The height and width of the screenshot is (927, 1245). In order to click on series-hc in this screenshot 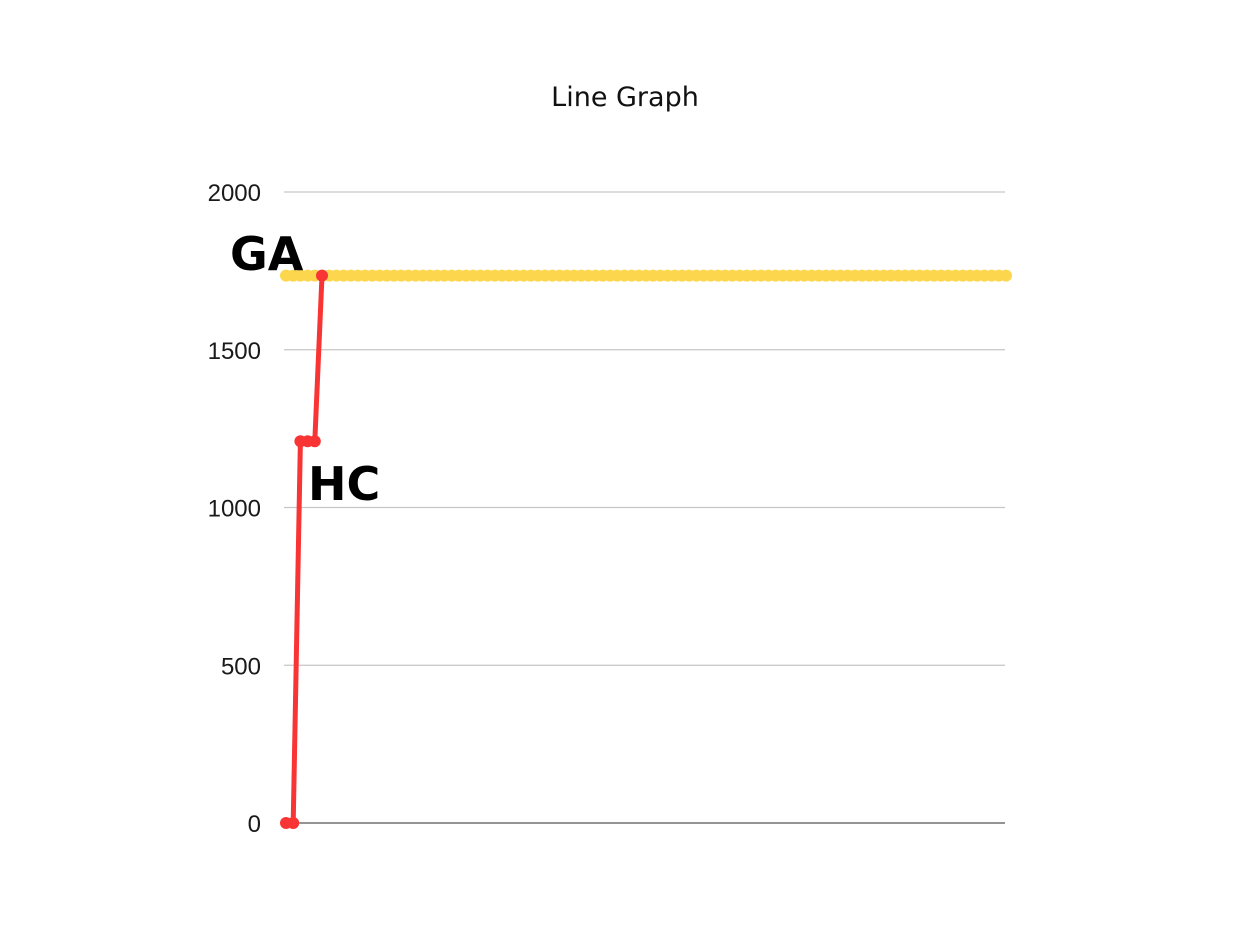, I will do `click(304, 549)`.